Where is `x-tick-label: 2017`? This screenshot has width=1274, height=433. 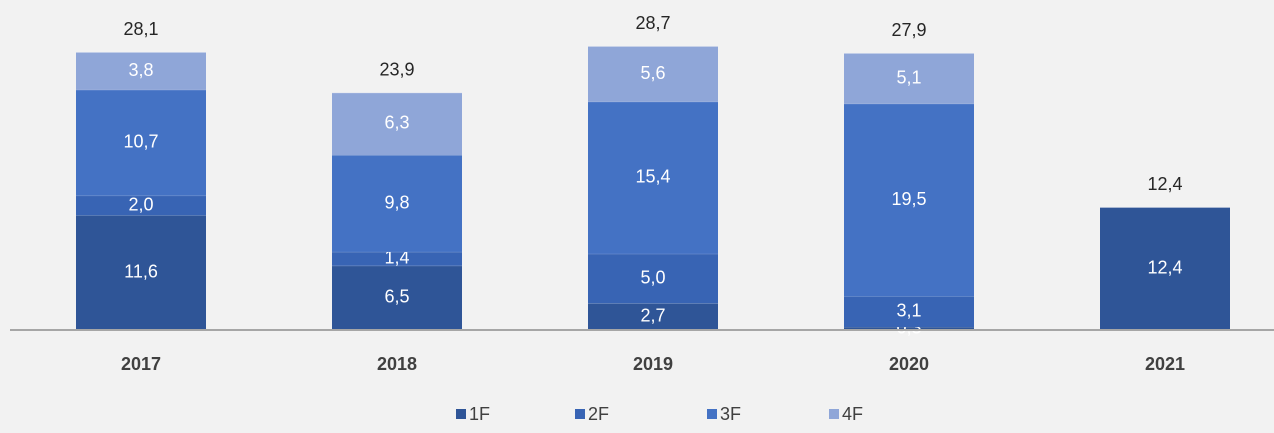
x-tick-label: 2017 is located at coordinates (141, 364).